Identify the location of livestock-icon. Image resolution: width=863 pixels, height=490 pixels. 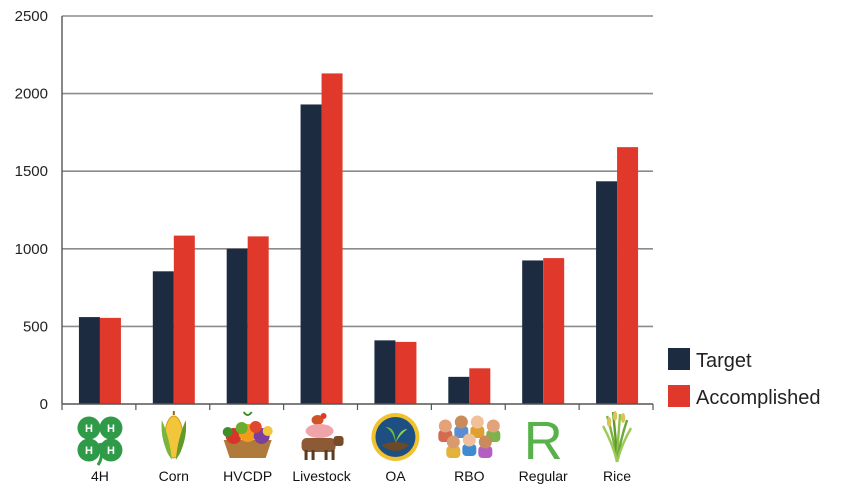
(322, 436).